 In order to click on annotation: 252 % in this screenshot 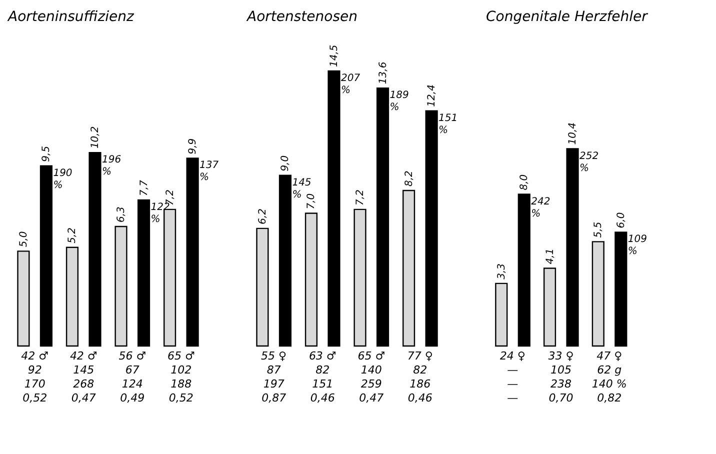, I will do `click(589, 162)`.